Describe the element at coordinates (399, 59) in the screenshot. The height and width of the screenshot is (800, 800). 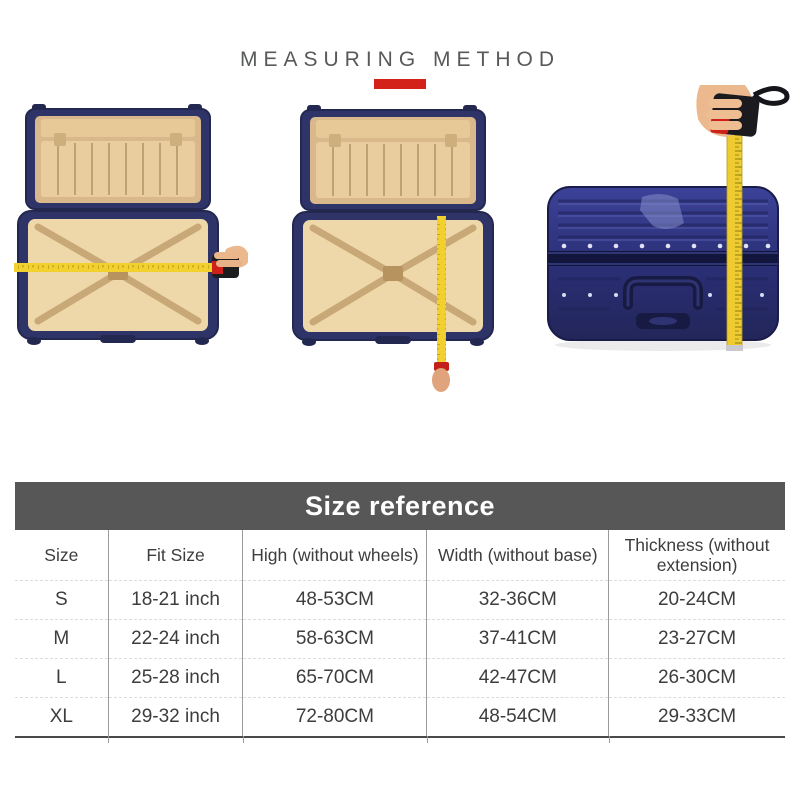
I see `page-title: MEASURING METHOD` at that location.